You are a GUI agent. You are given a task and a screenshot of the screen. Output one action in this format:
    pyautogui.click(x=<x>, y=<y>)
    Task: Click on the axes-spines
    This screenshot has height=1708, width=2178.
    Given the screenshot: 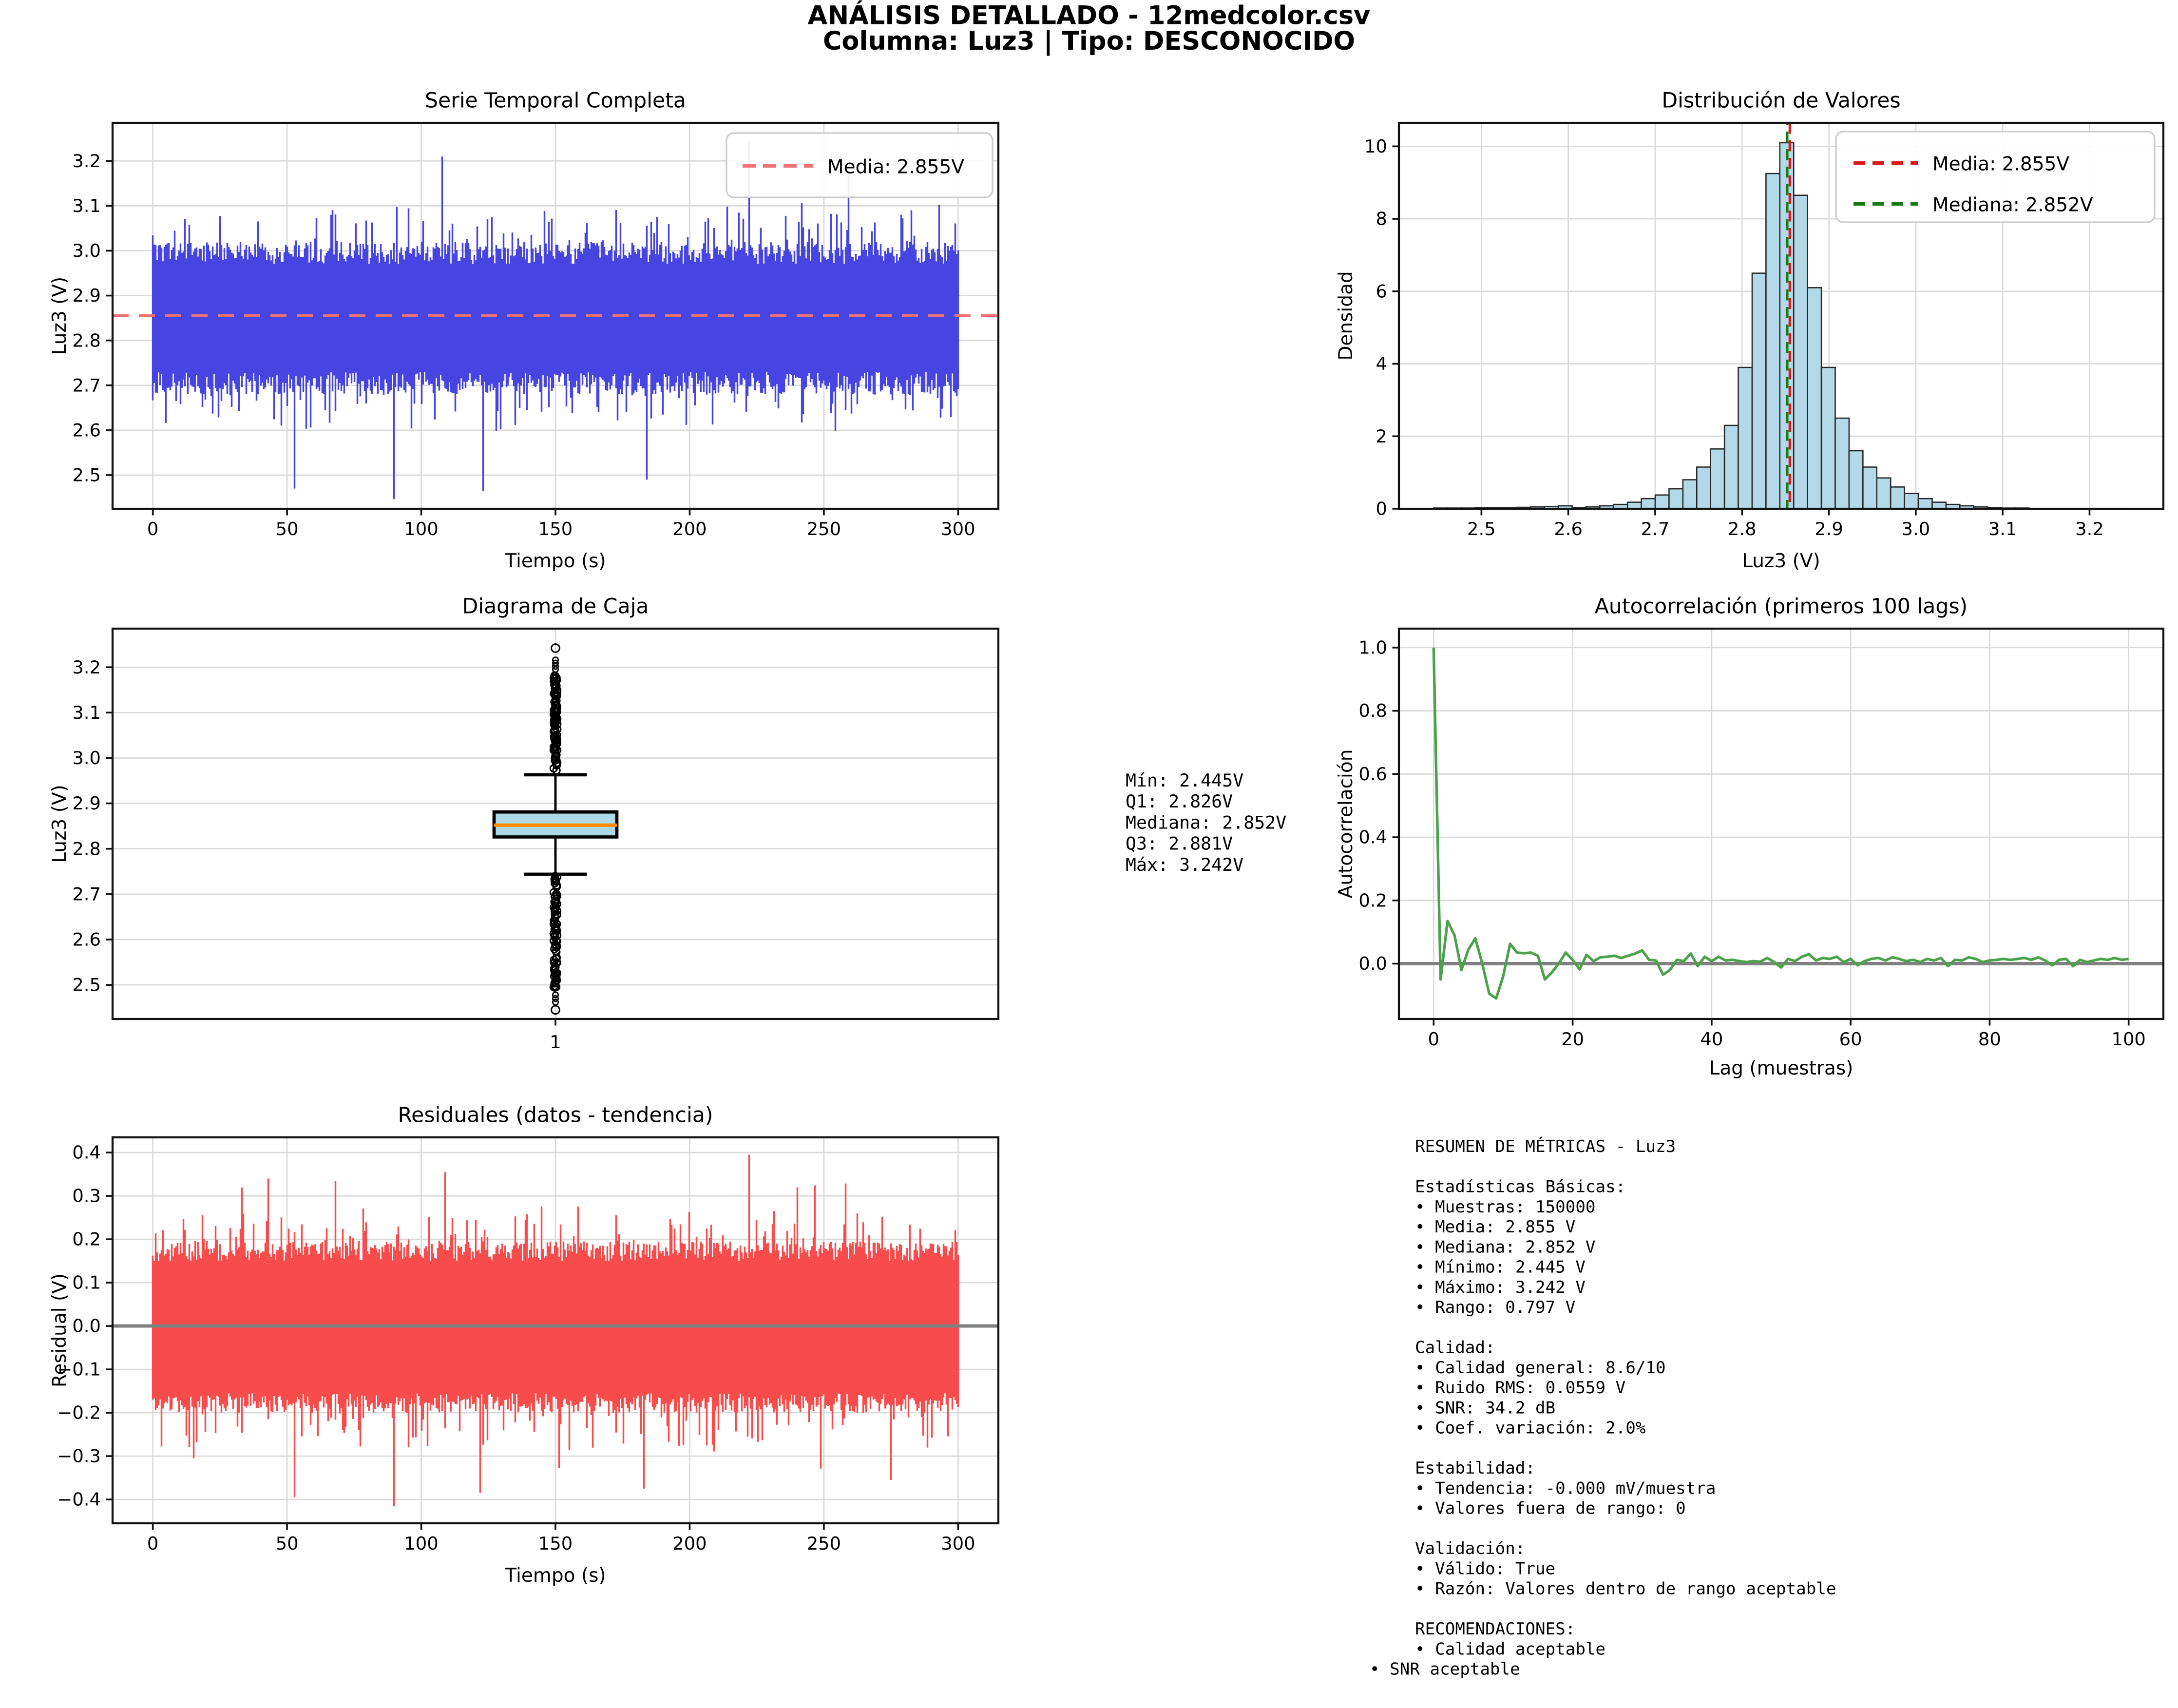 What is the action you would take?
    pyautogui.click(x=1781, y=316)
    